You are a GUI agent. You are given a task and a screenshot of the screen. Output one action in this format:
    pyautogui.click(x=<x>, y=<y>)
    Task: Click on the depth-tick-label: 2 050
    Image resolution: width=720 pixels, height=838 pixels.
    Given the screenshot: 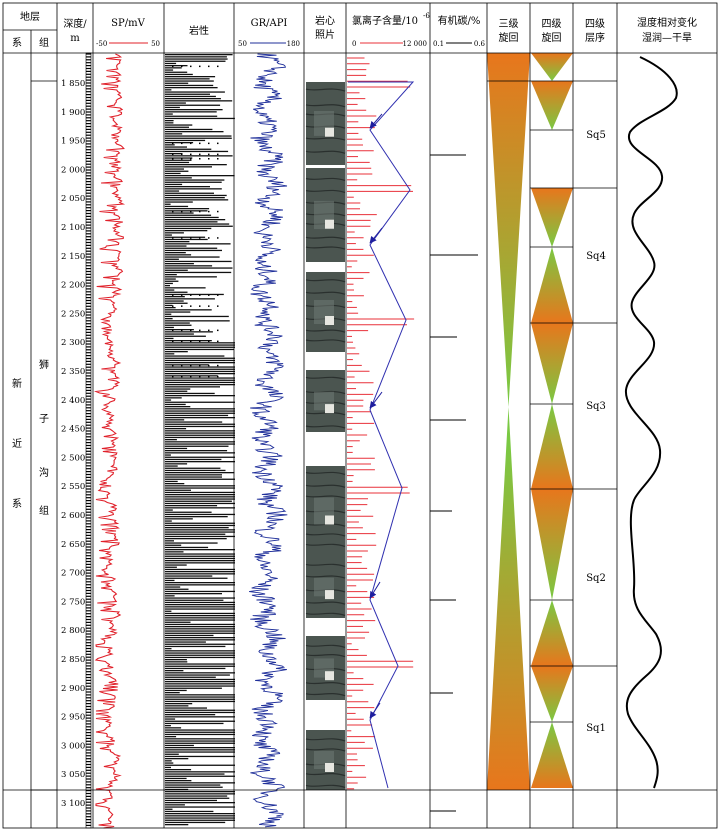 What is the action you would take?
    pyautogui.click(x=73, y=199)
    